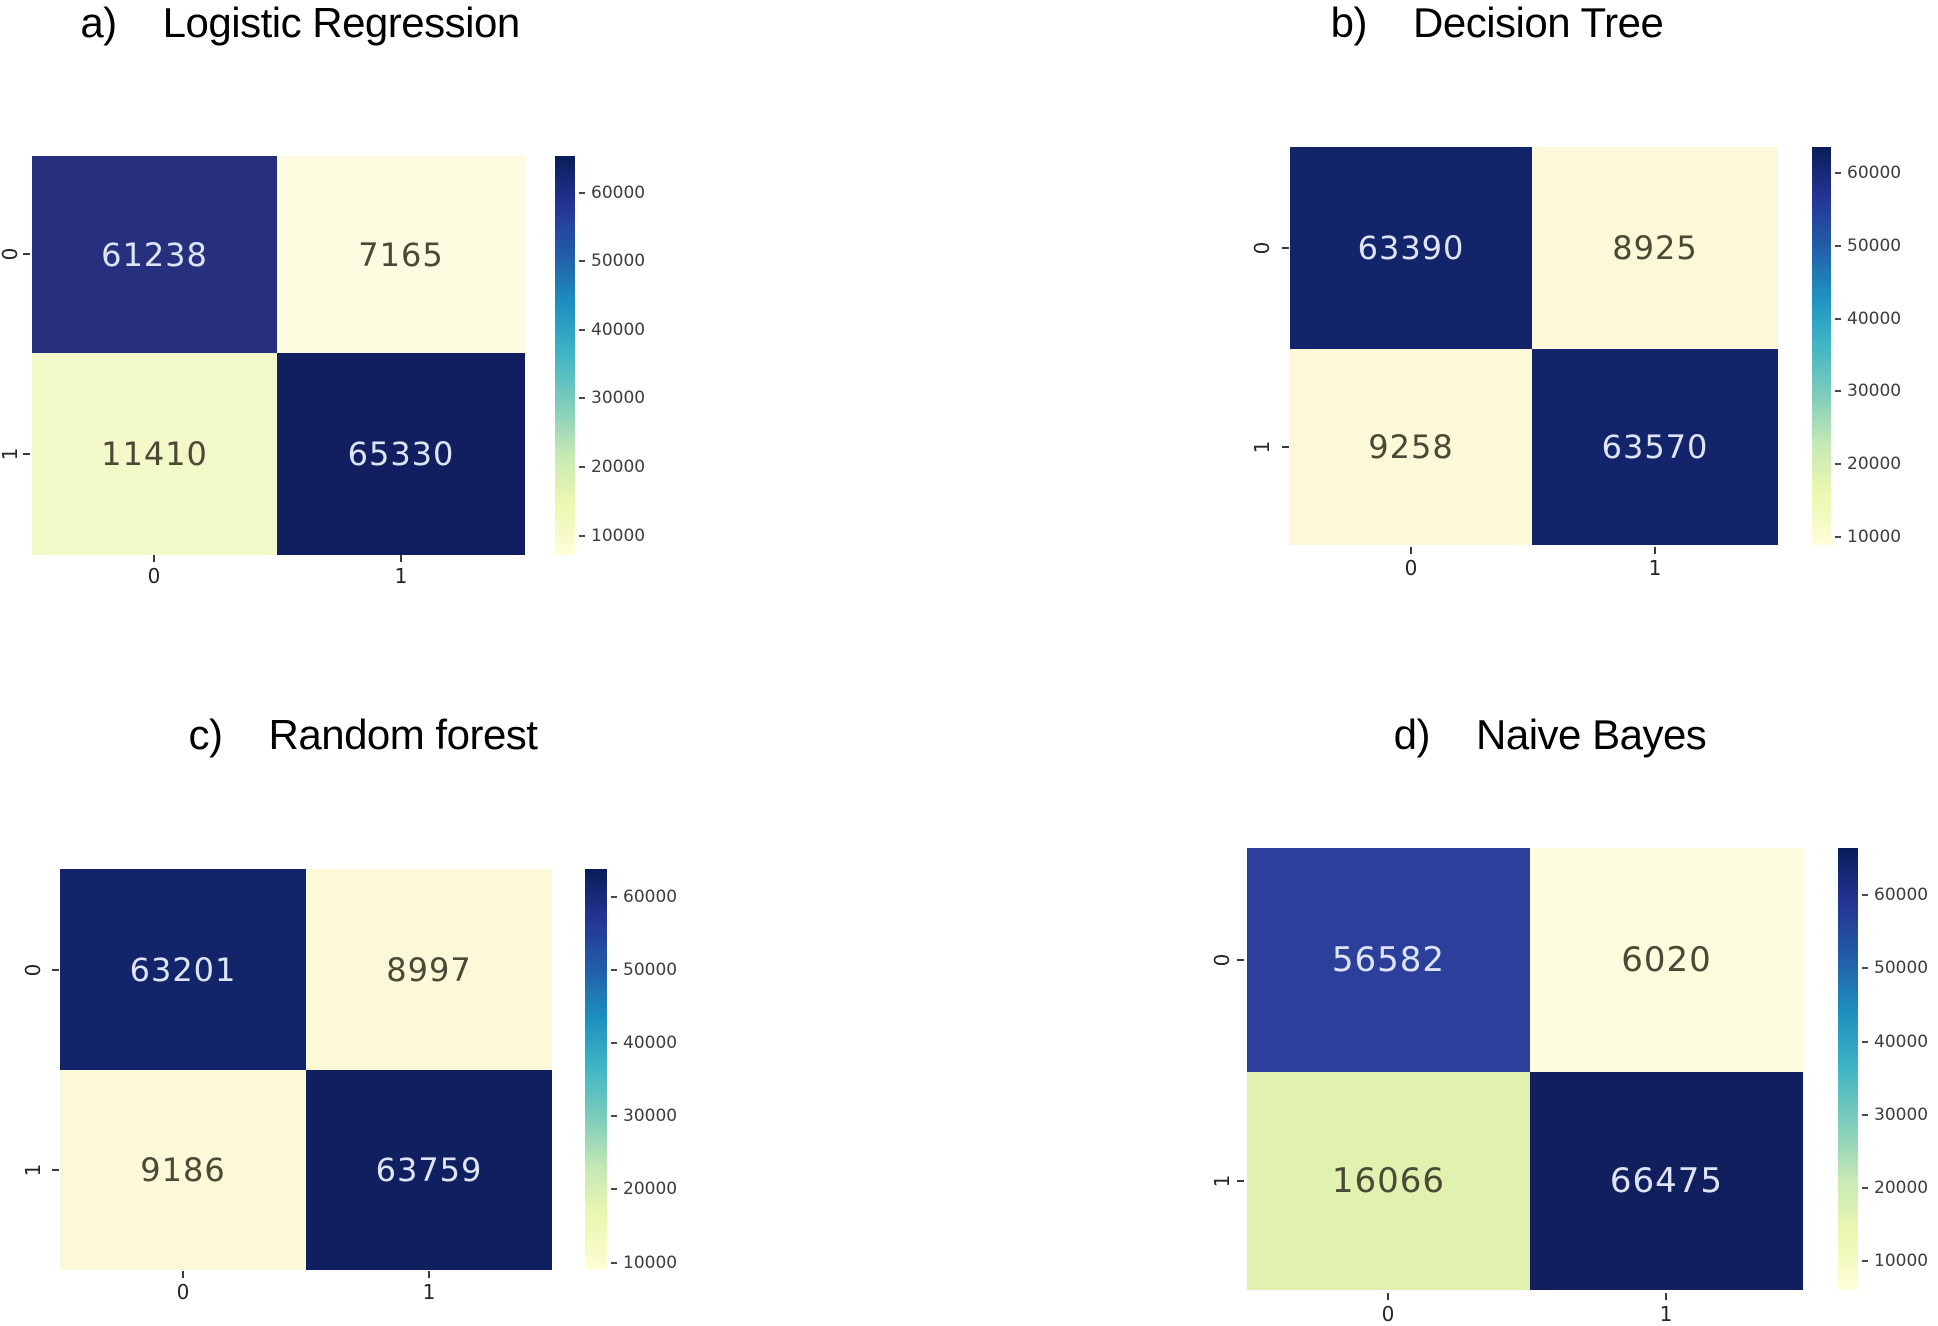  Describe the element at coordinates (1538, 23) in the screenshot. I see `panel-title-text: Decision Tree` at that location.